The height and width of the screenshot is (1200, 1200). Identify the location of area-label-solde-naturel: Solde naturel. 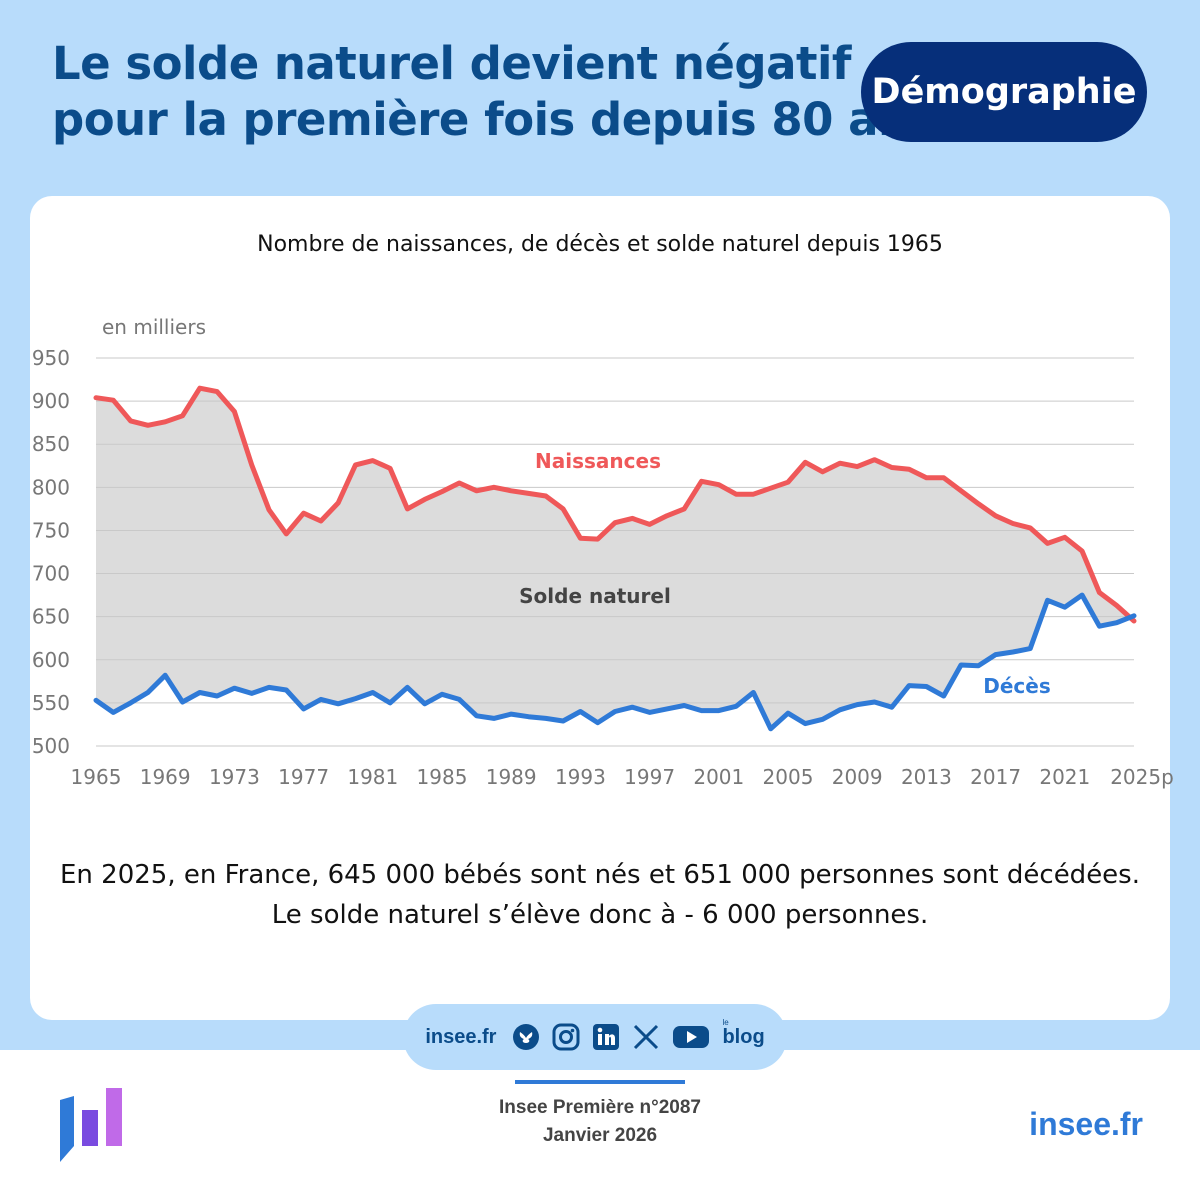
(595, 596).